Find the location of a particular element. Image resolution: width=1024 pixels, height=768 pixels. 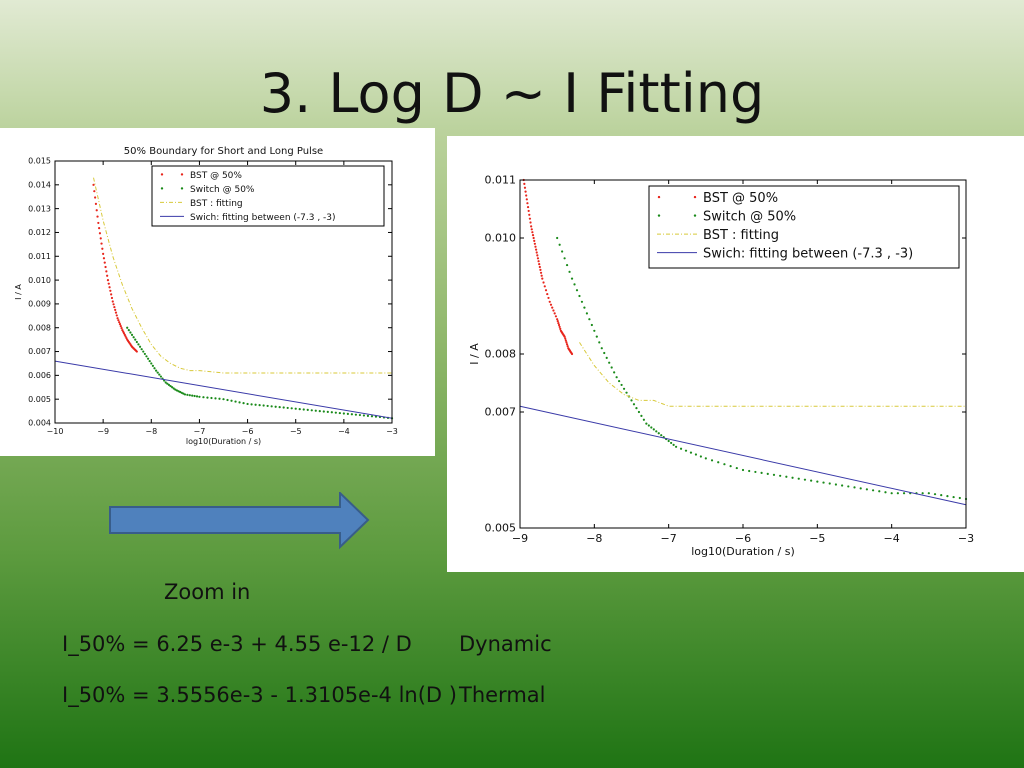

x-tick-label: −9 is located at coordinates (103, 431).